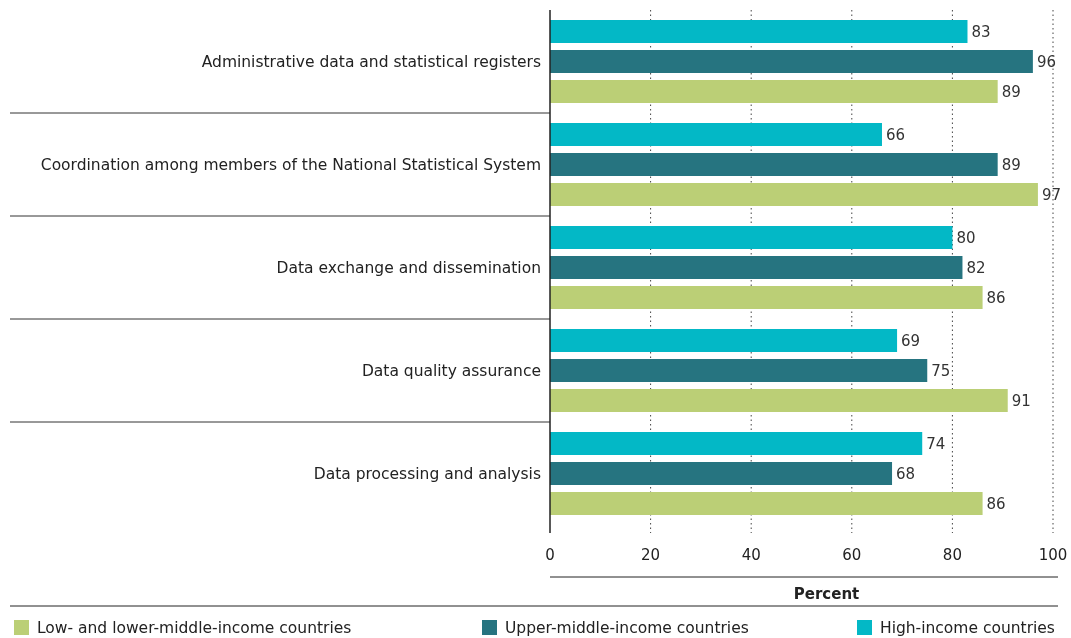  I want to click on y-tick-label: Coordination among members of the National Statistical System, so click(290, 164).